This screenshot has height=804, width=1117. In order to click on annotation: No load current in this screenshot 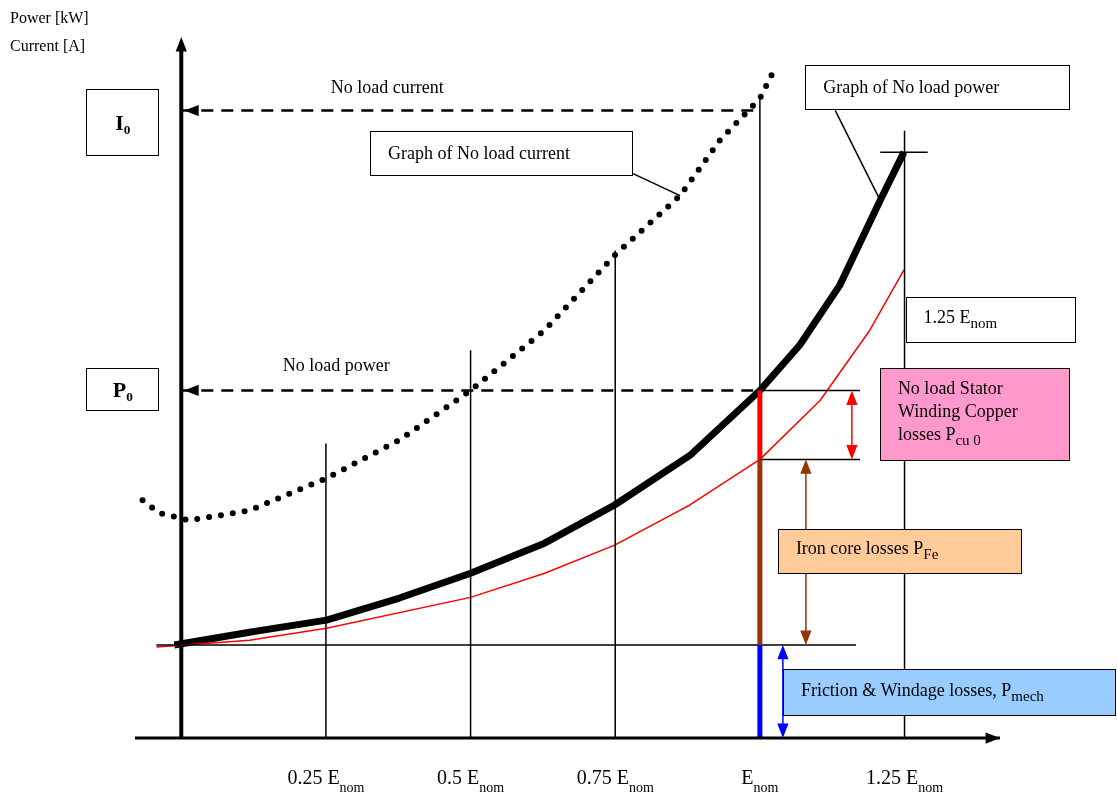, I will do `click(387, 88)`.